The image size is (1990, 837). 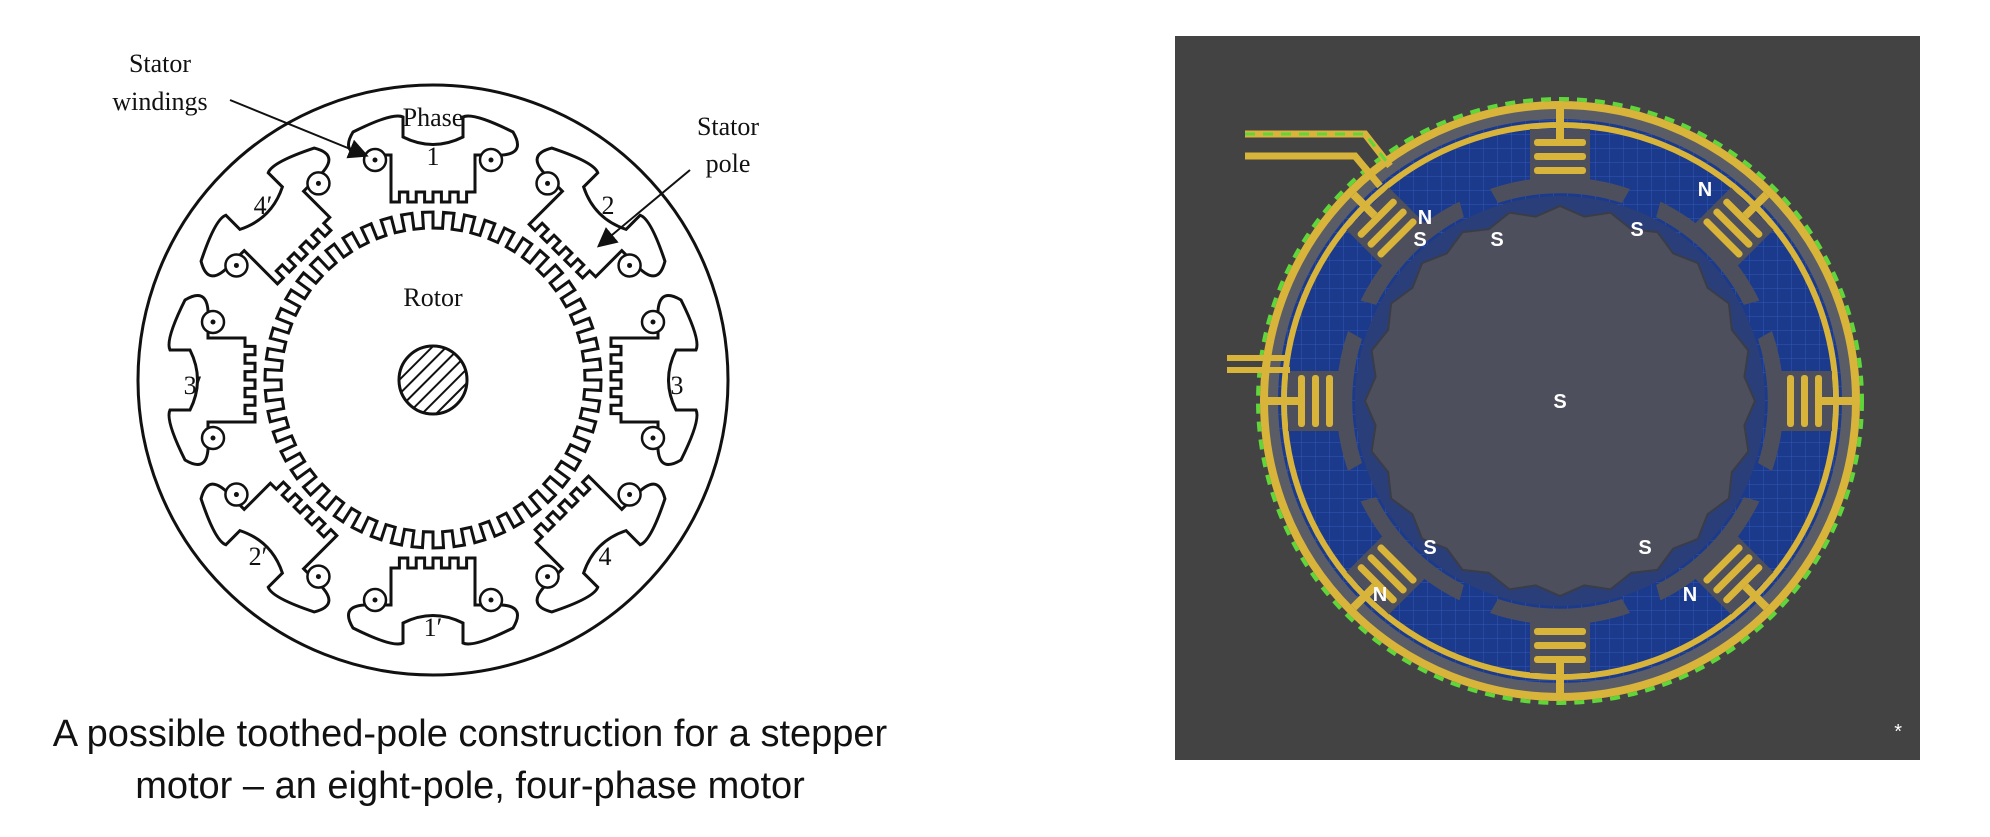 What do you see at coordinates (258, 556) in the screenshot?
I see `phase-2p-label: 2′` at bounding box center [258, 556].